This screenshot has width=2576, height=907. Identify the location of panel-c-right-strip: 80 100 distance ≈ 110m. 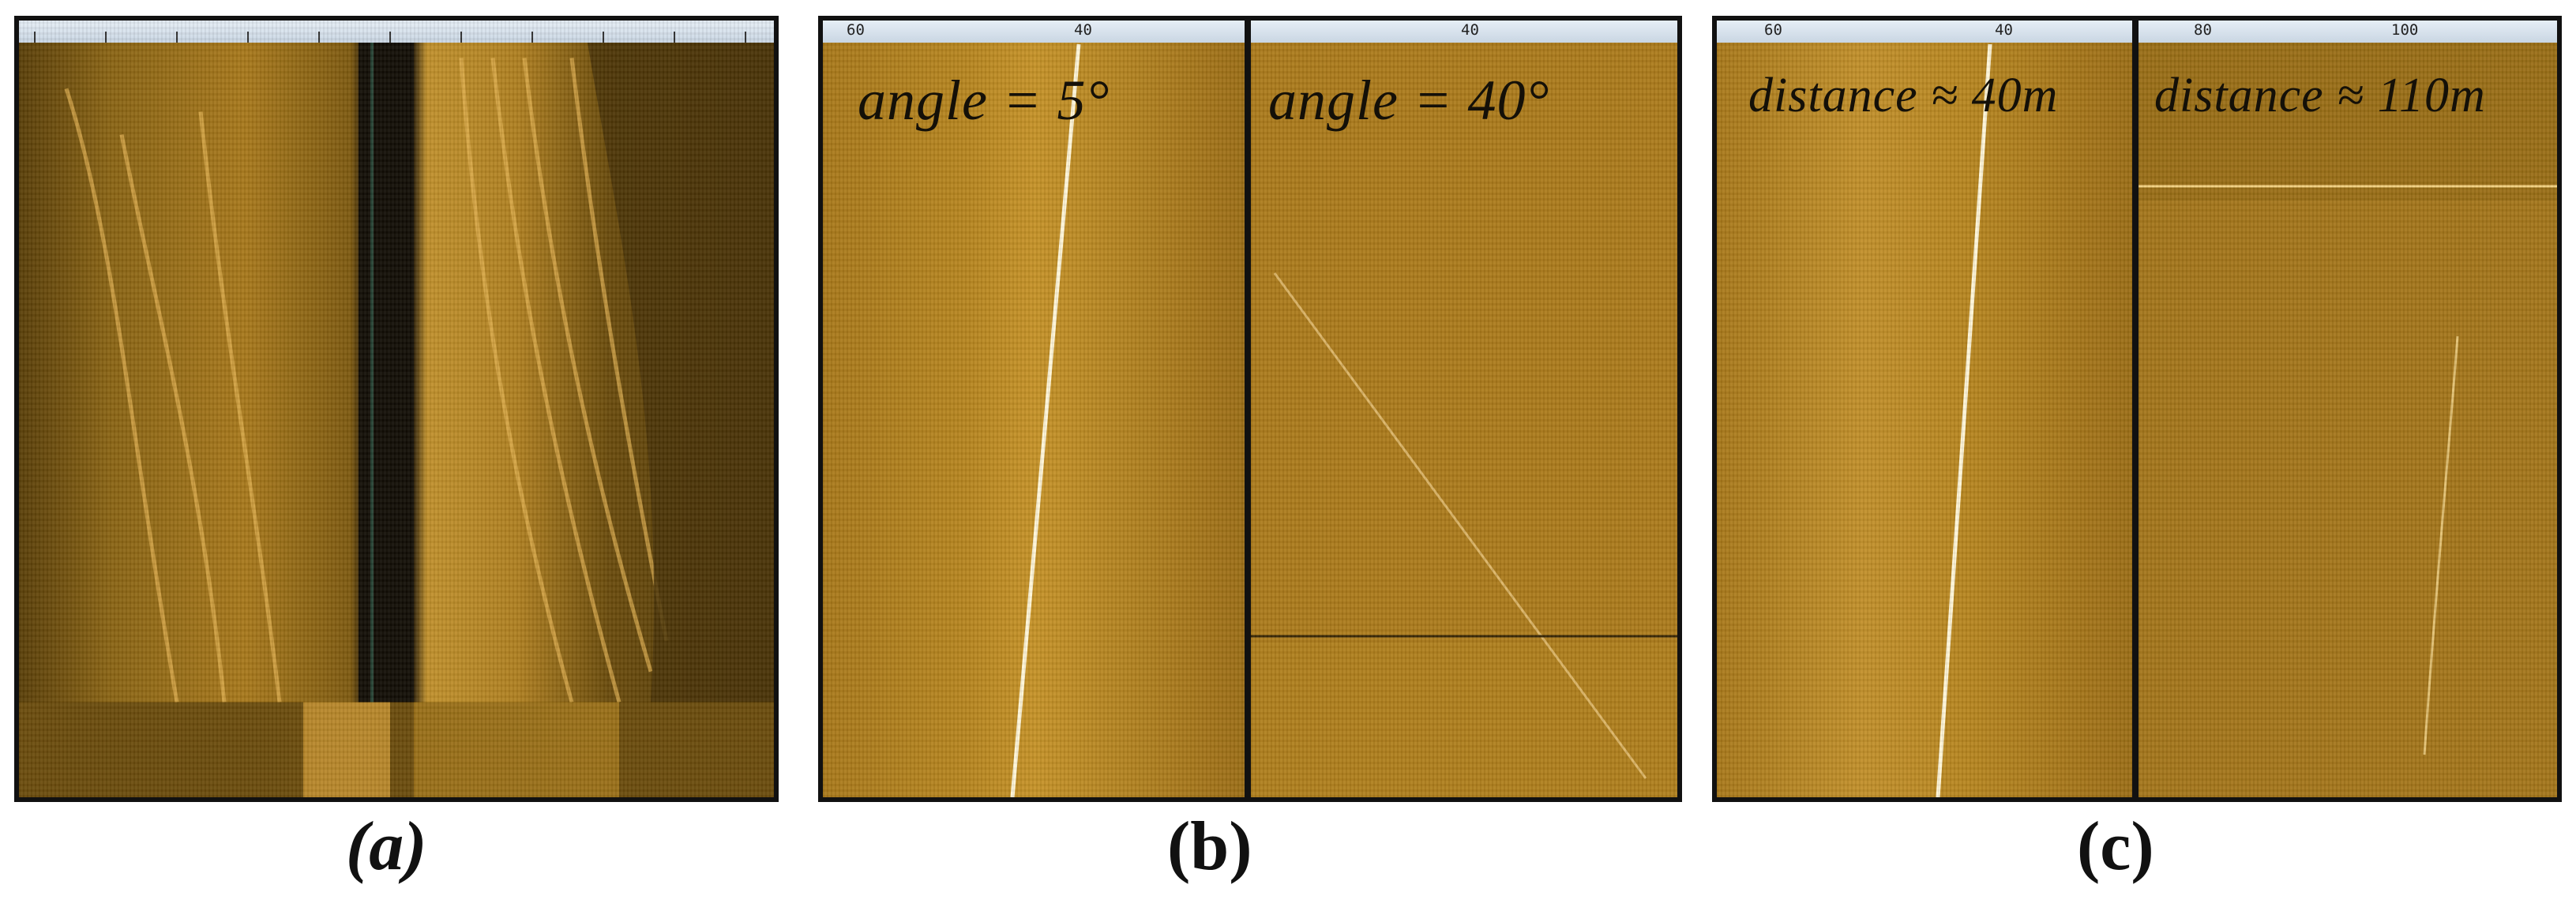
(2348, 409).